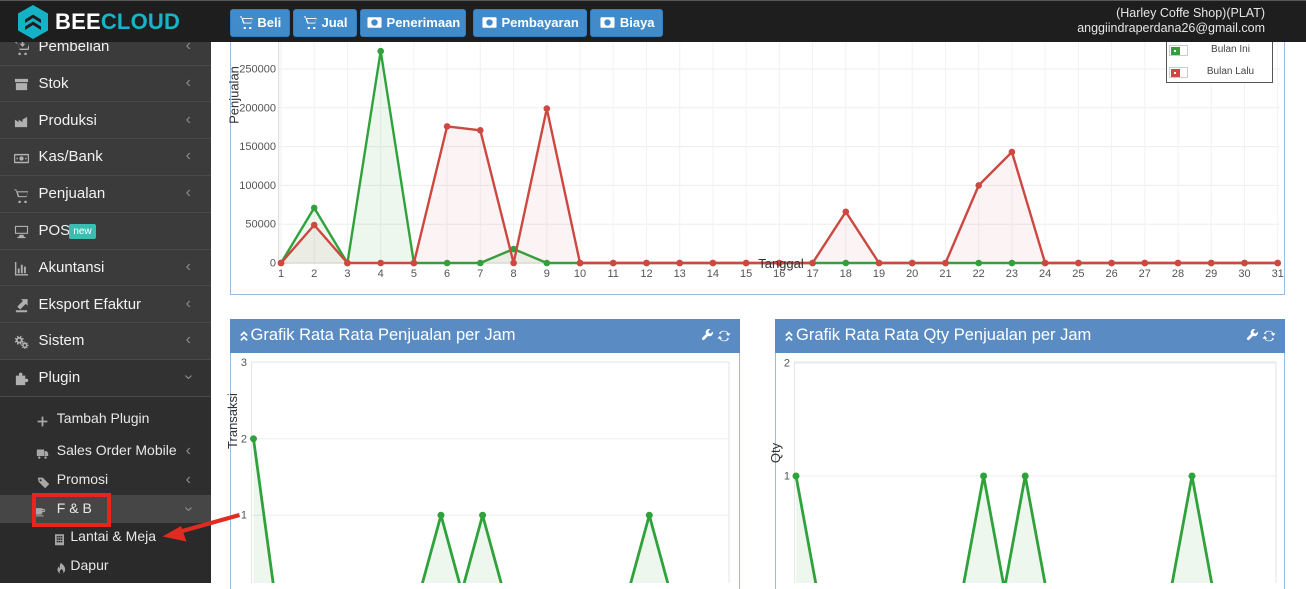 The width and height of the screenshot is (1306, 589). I want to click on svg-text: 24, so click(1045, 274).